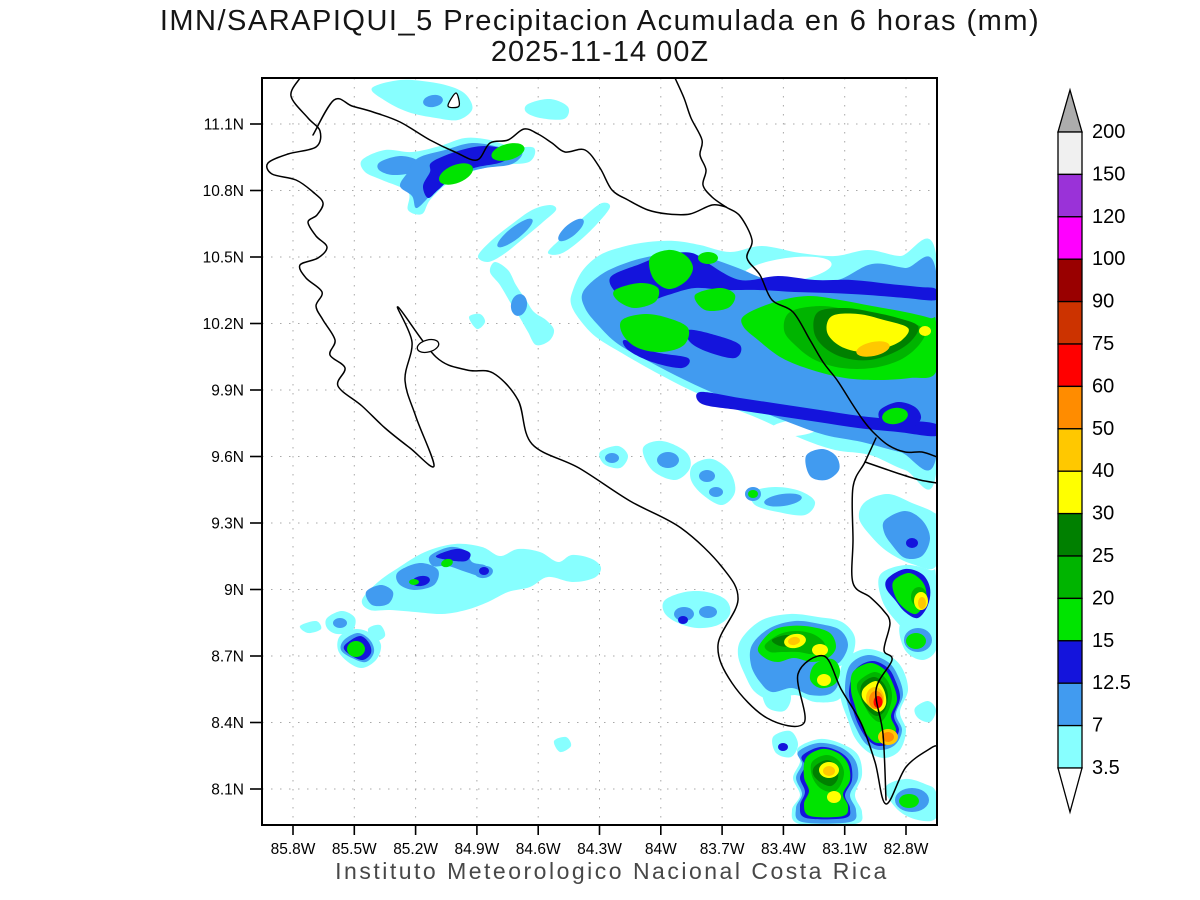 The width and height of the screenshot is (1200, 900). I want to click on lon-tick-label: 85.2W, so click(415, 849).